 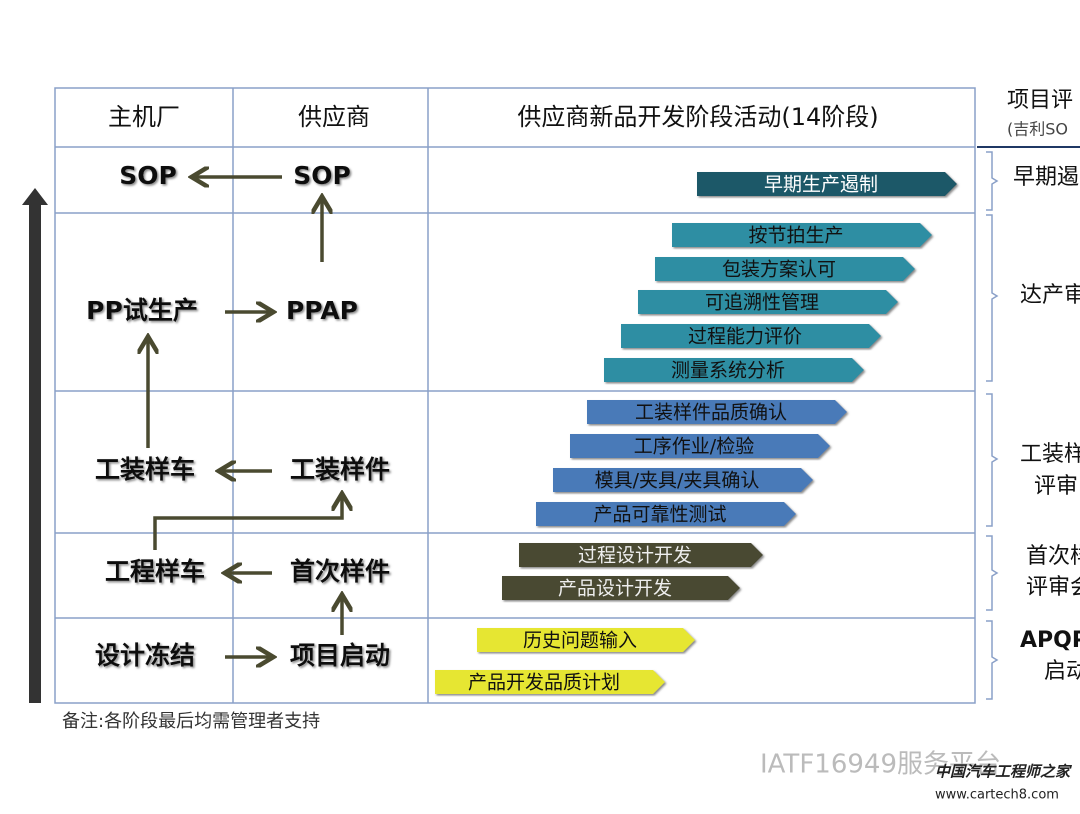 I want to click on site-url: www.cartech8.com, so click(x=997, y=795).